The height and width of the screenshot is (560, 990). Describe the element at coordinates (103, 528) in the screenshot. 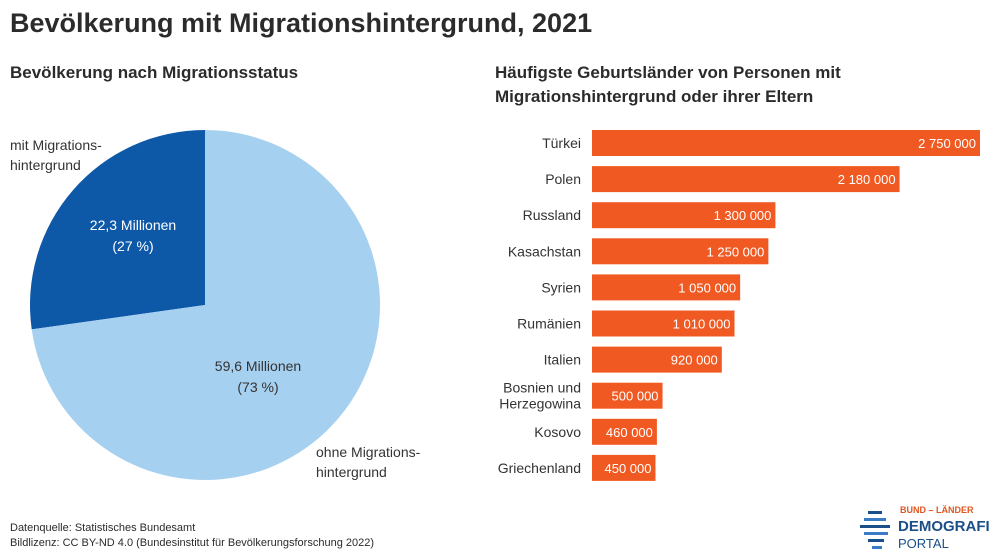

I see `data-source: Datenquelle: Statistisches Bundesamt` at that location.